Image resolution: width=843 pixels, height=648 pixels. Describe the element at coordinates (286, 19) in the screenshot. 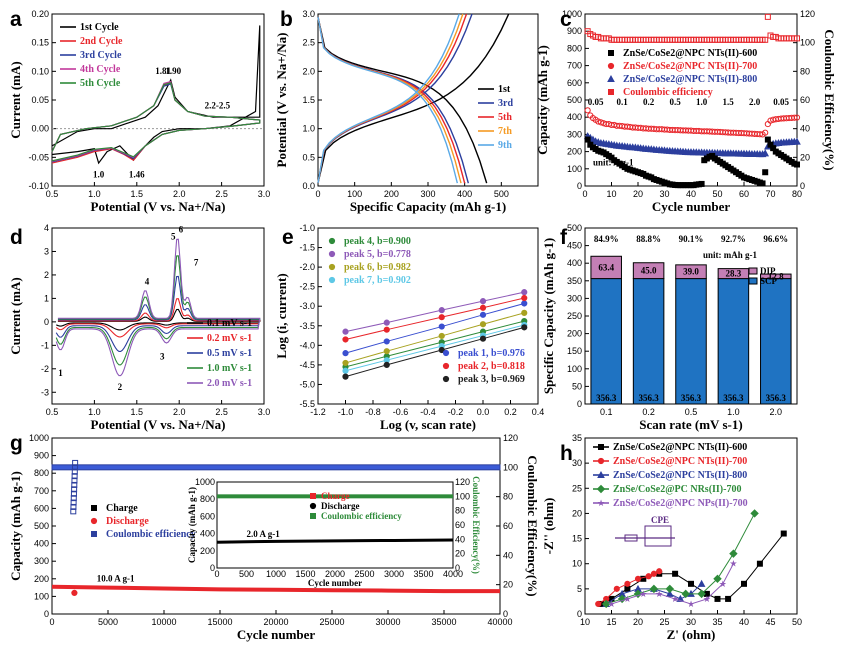

I see `panel-label: b` at that location.